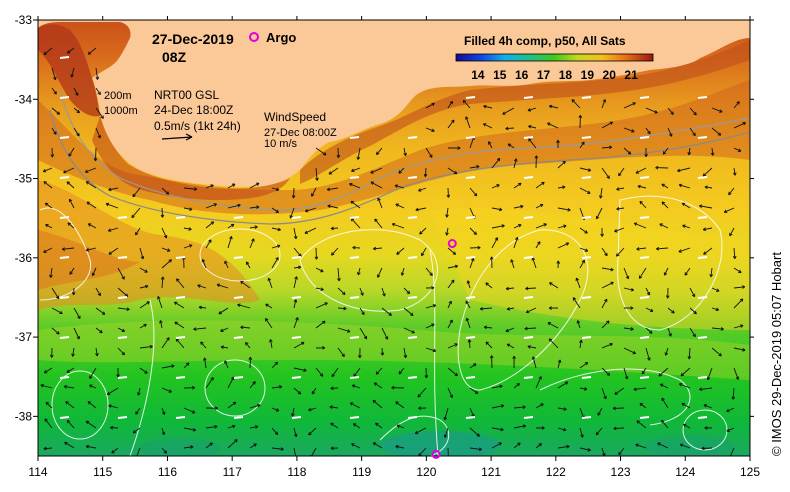  I want to click on colorbar-tick-label: 15, so click(500, 75).